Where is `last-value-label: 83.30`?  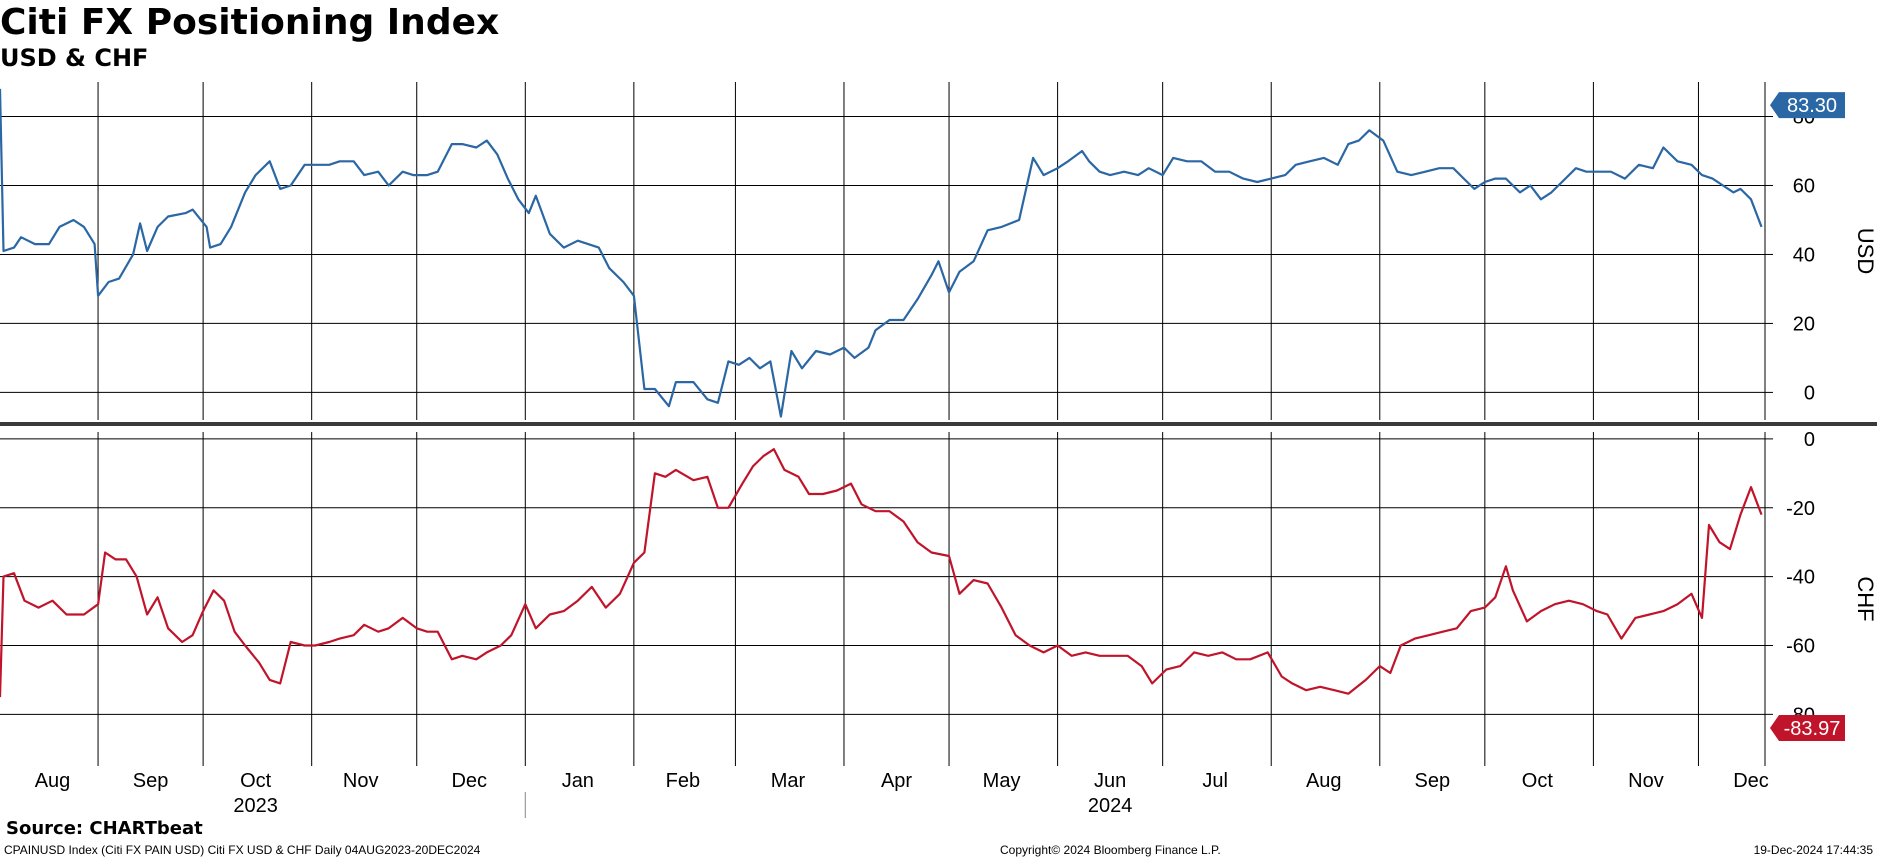 last-value-label: 83.30 is located at coordinates (1812, 106).